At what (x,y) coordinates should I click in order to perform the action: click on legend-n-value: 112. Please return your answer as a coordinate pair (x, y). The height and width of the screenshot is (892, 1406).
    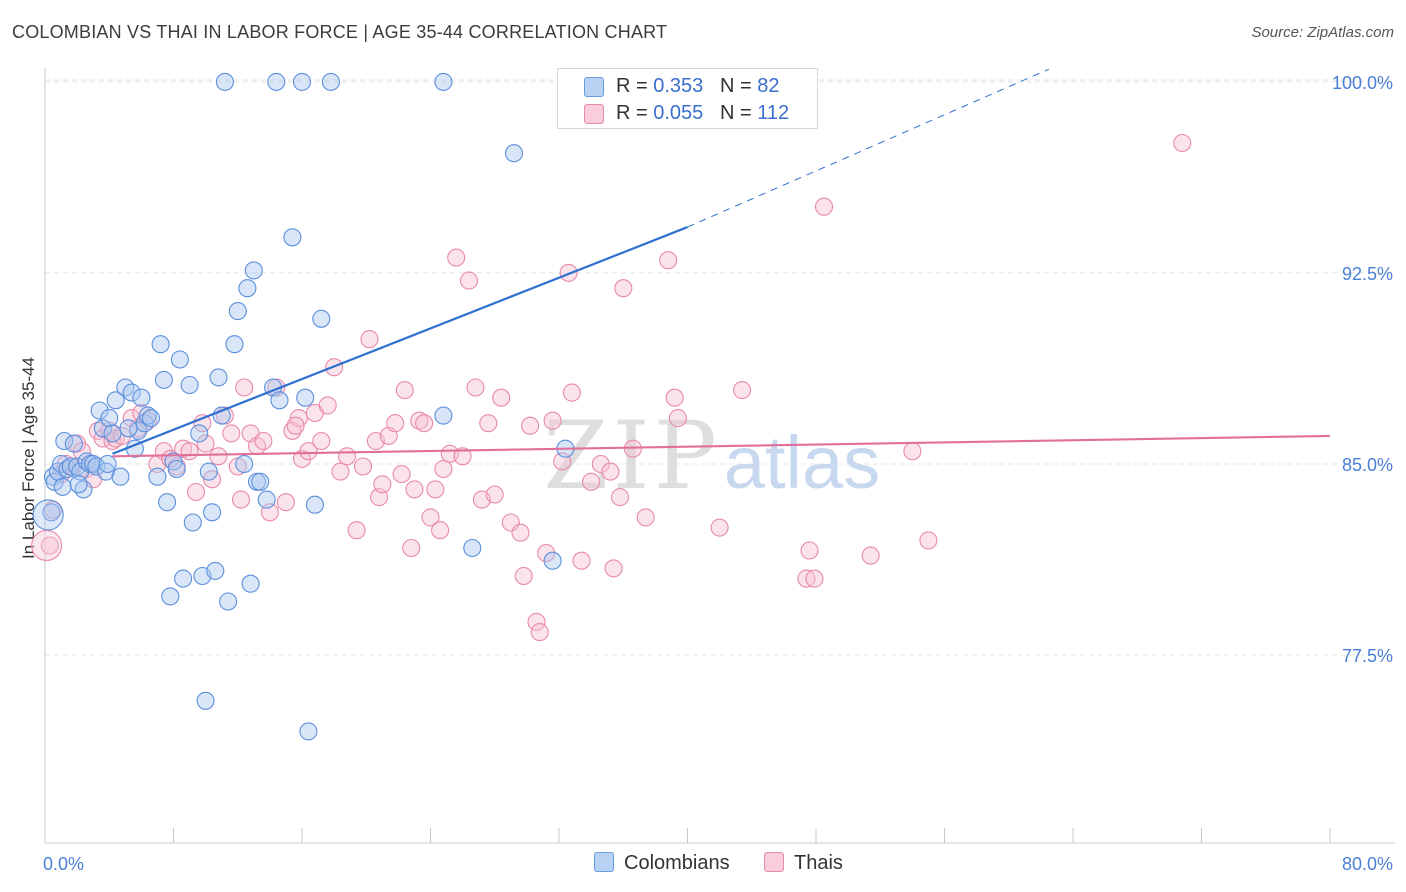
    Looking at the image, I should click on (773, 113).